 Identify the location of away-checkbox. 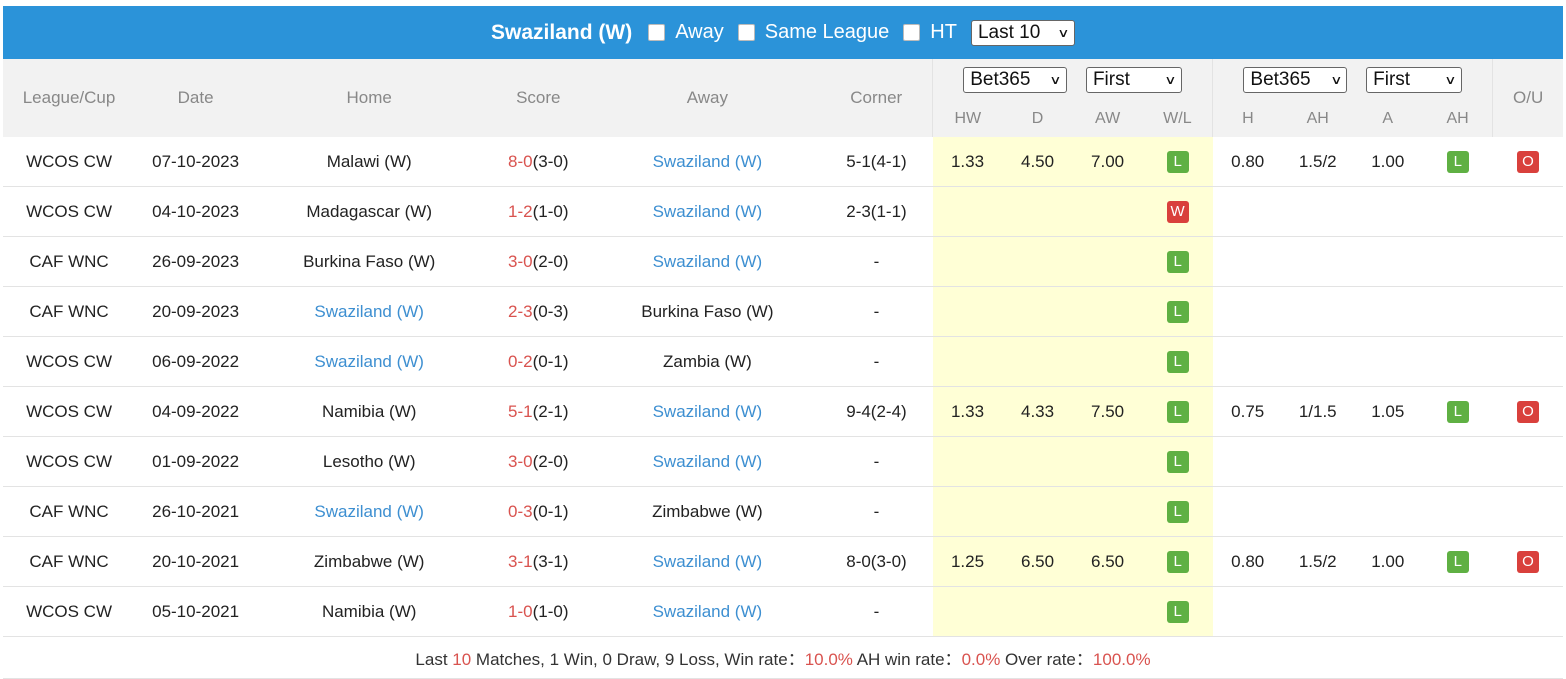
(657, 32).